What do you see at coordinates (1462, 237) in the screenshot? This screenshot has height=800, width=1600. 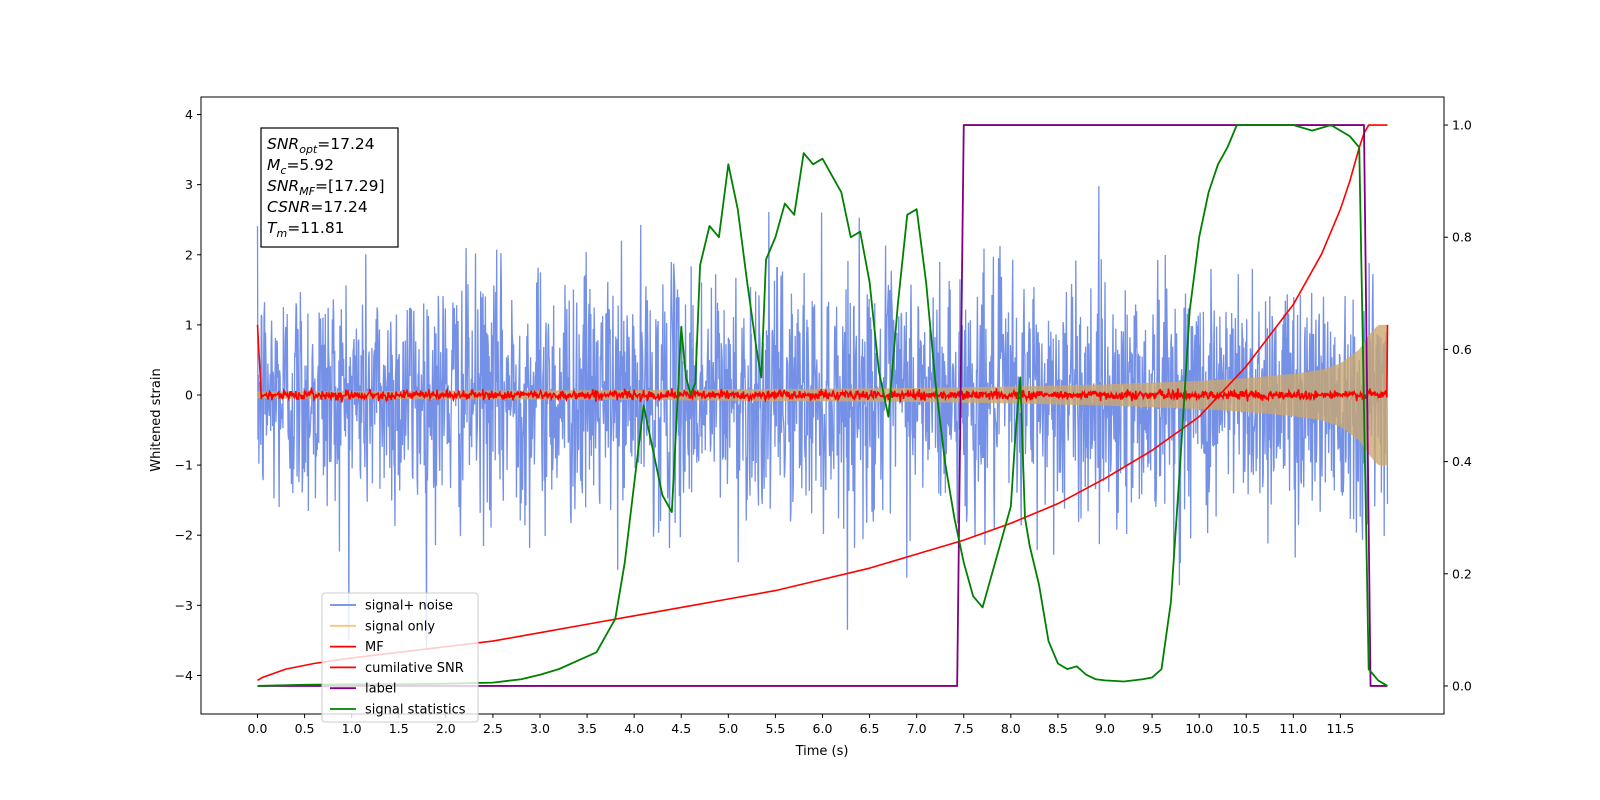 I see `y2-tick-label: 0.8` at bounding box center [1462, 237].